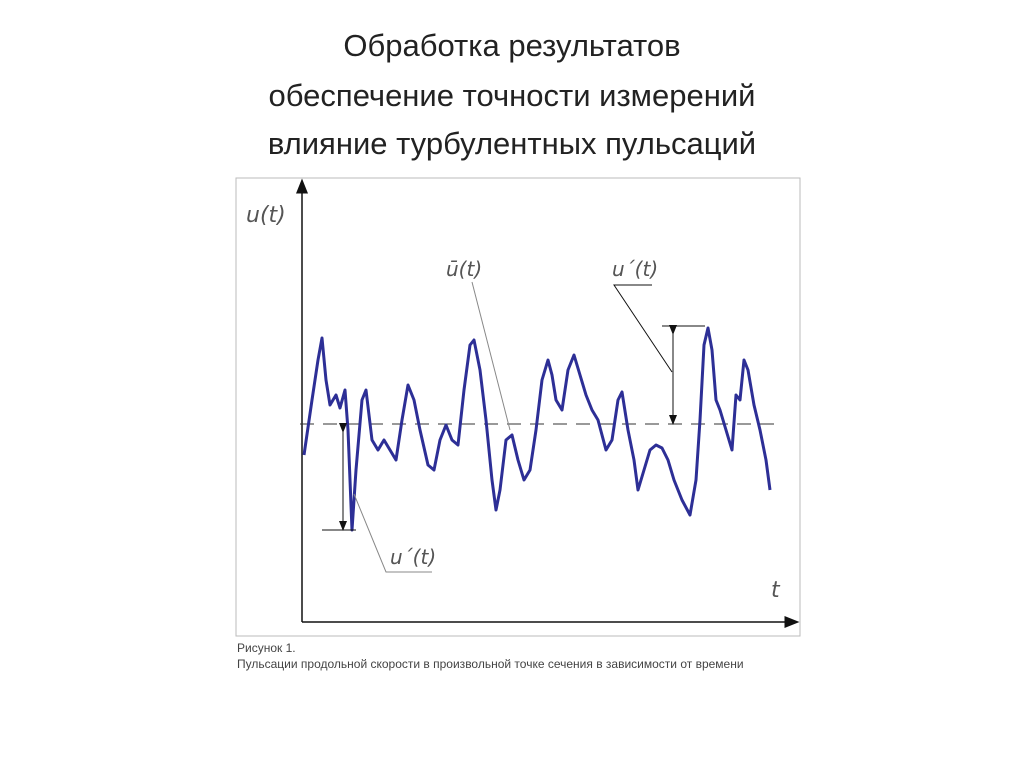 This screenshot has height=767, width=1024. Describe the element at coordinates (512, 143) in the screenshot. I see `title-line: влияние турбулентных пульсаций` at that location.